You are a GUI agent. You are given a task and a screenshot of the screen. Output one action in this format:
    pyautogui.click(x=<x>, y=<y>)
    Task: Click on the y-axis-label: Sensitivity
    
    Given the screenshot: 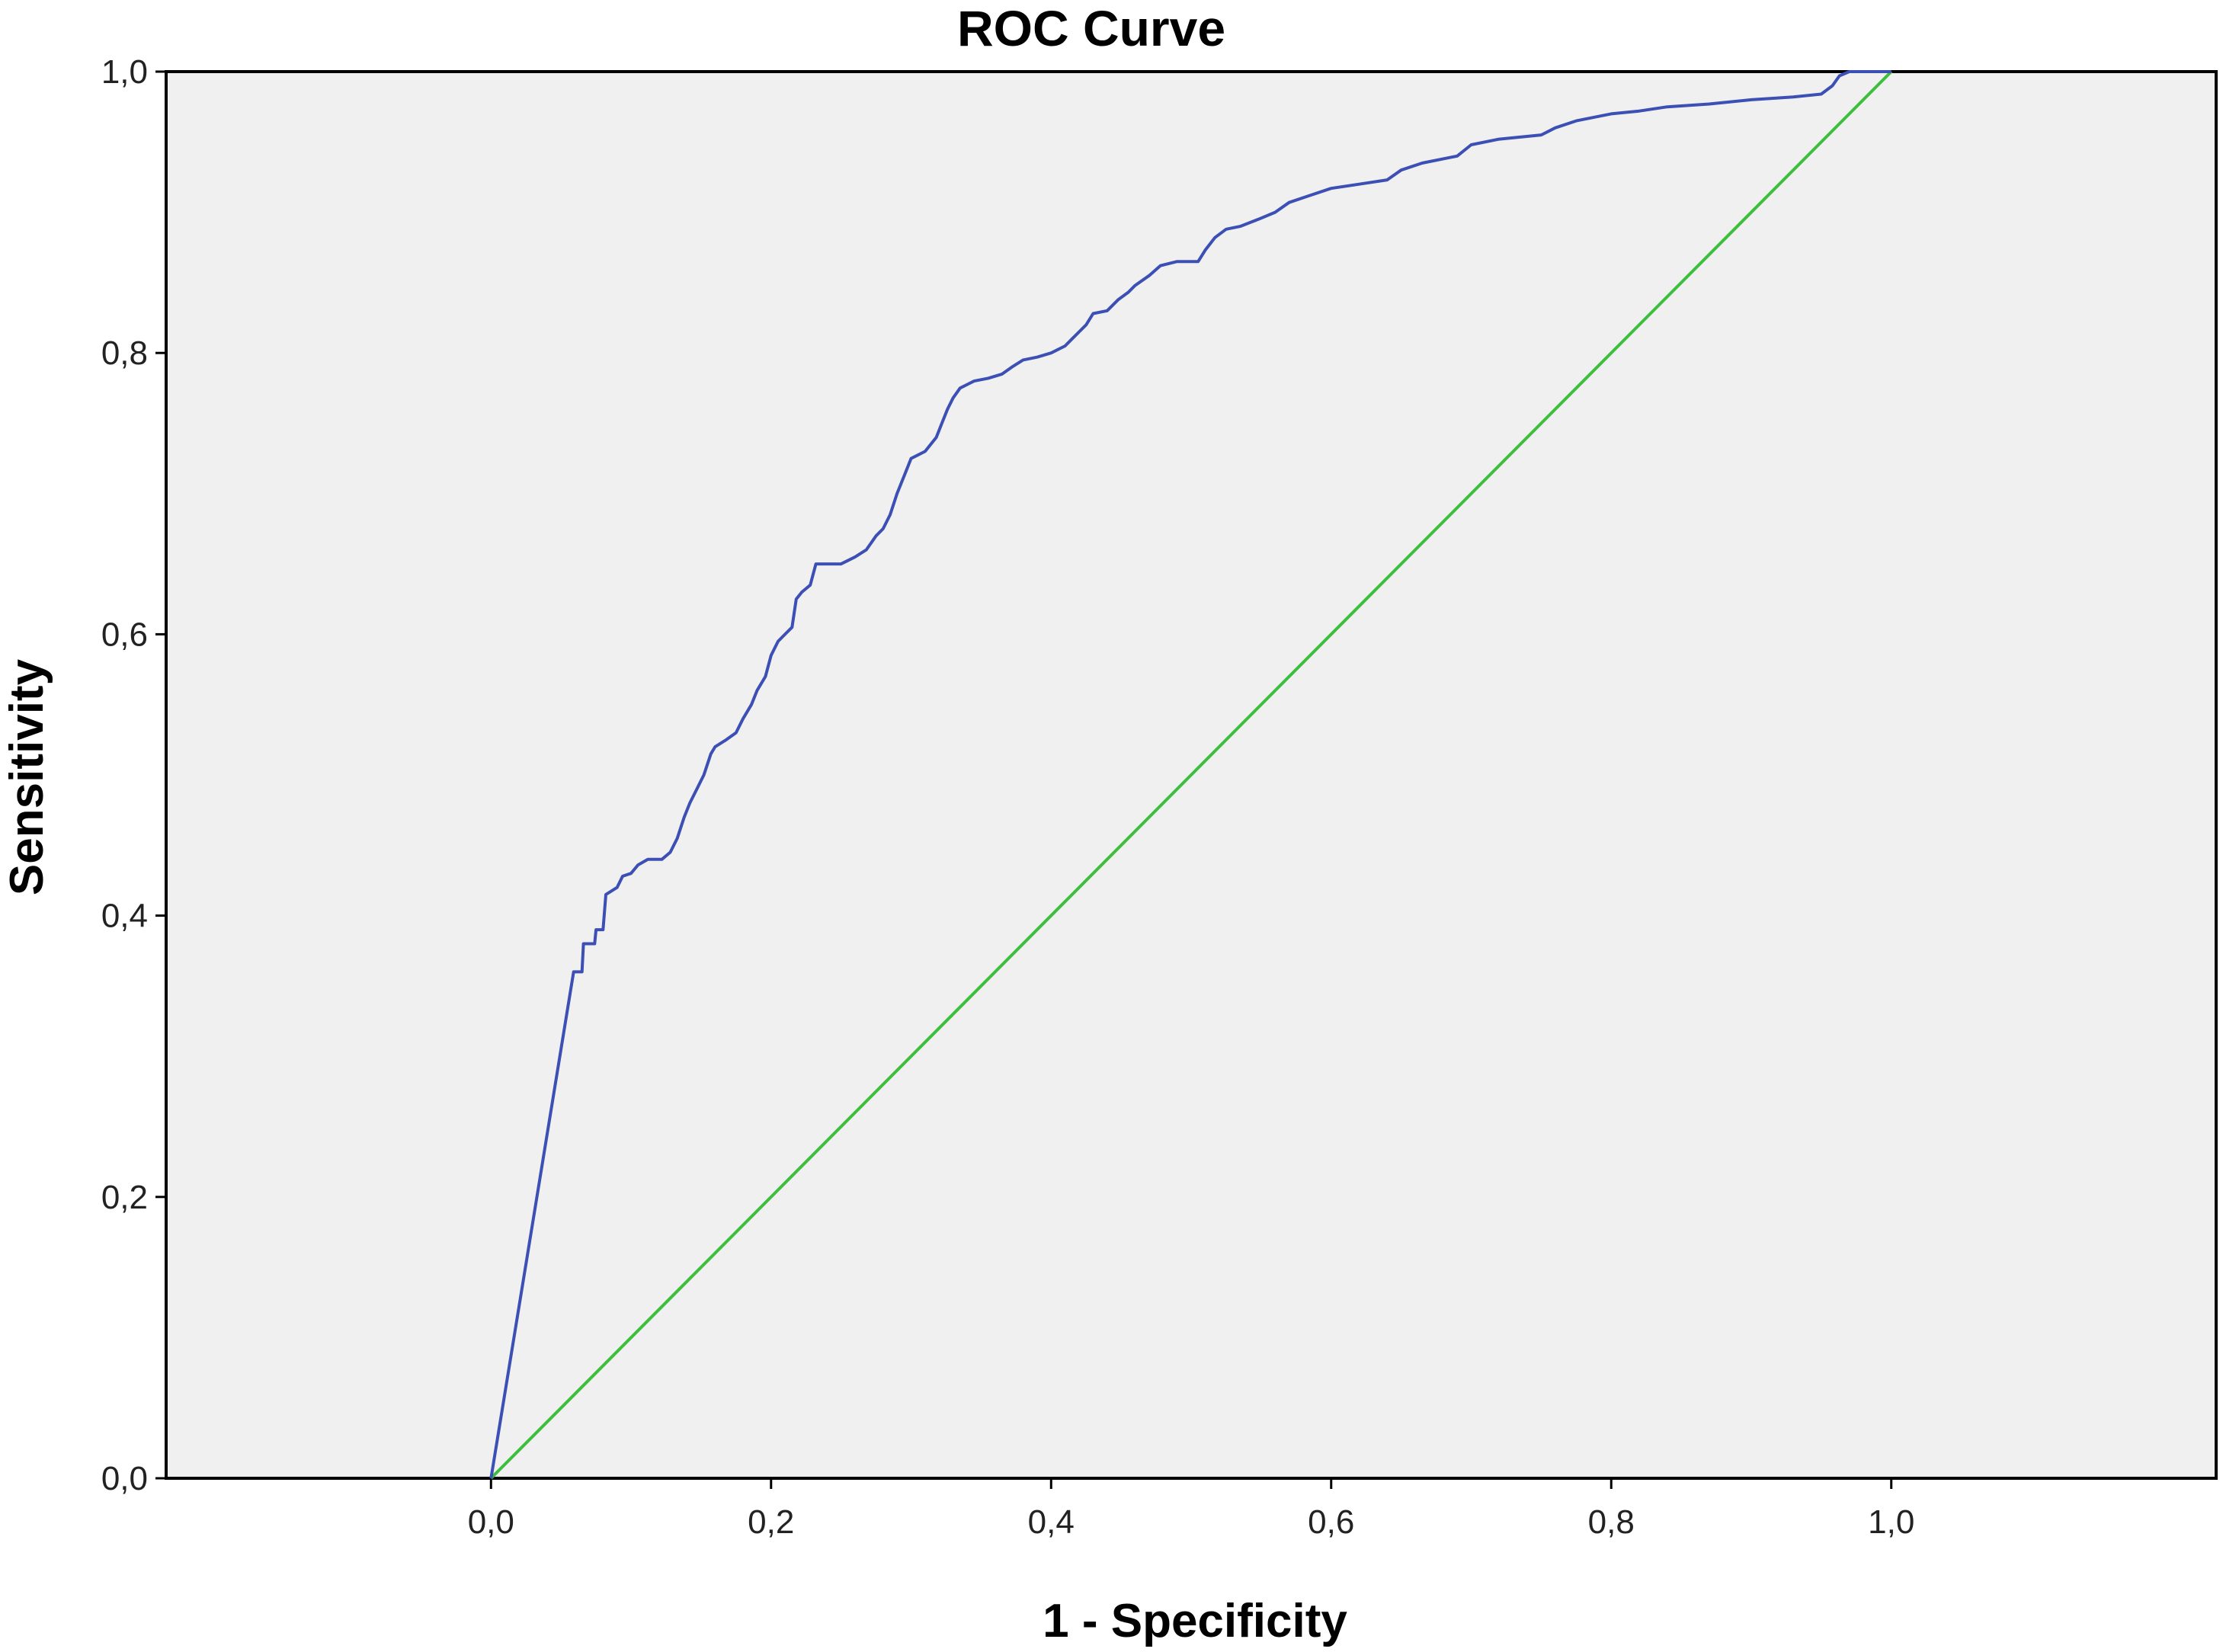 What is the action you would take?
    pyautogui.click(x=27, y=776)
    